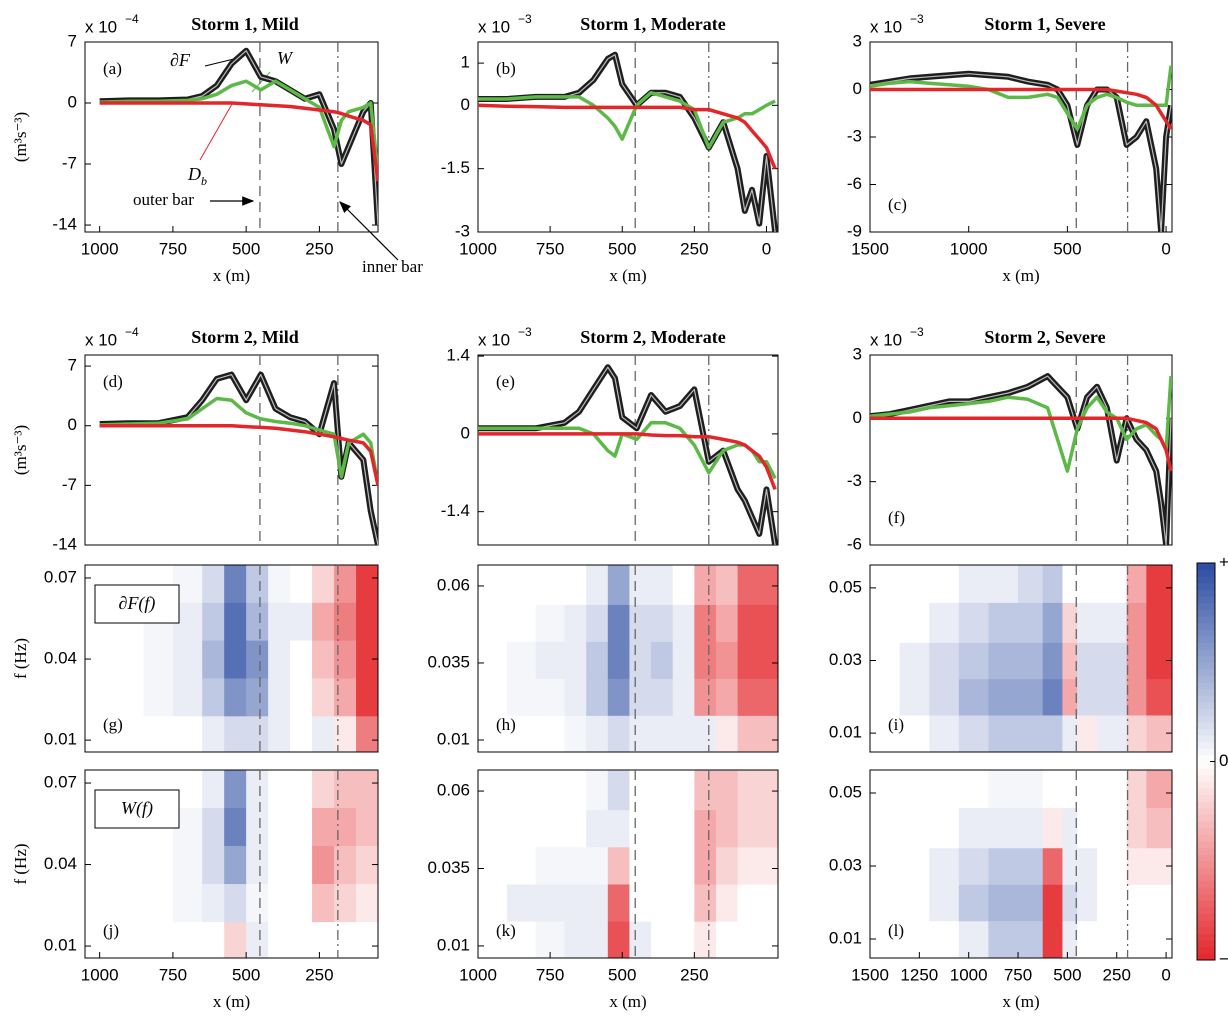 This screenshot has width=1228, height=1019. Describe the element at coordinates (113, 381) in the screenshot. I see `panel-label: (d)` at that location.